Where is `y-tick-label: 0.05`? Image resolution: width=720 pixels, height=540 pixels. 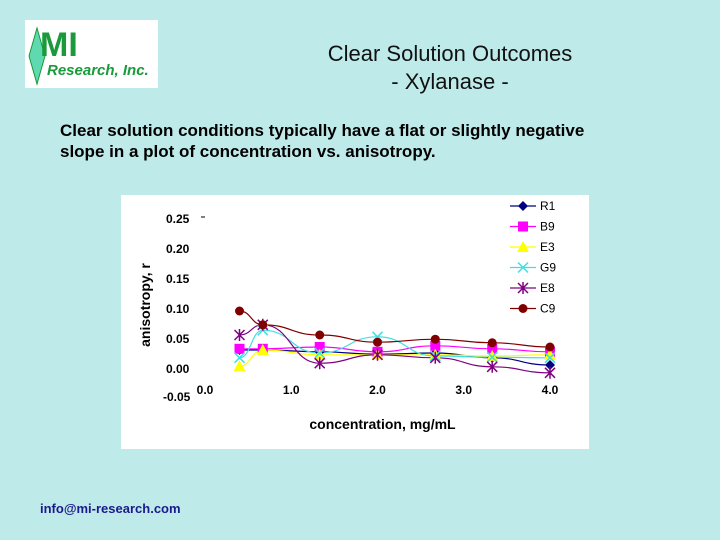
y-tick-label: 0.05 is located at coordinates (178, 339).